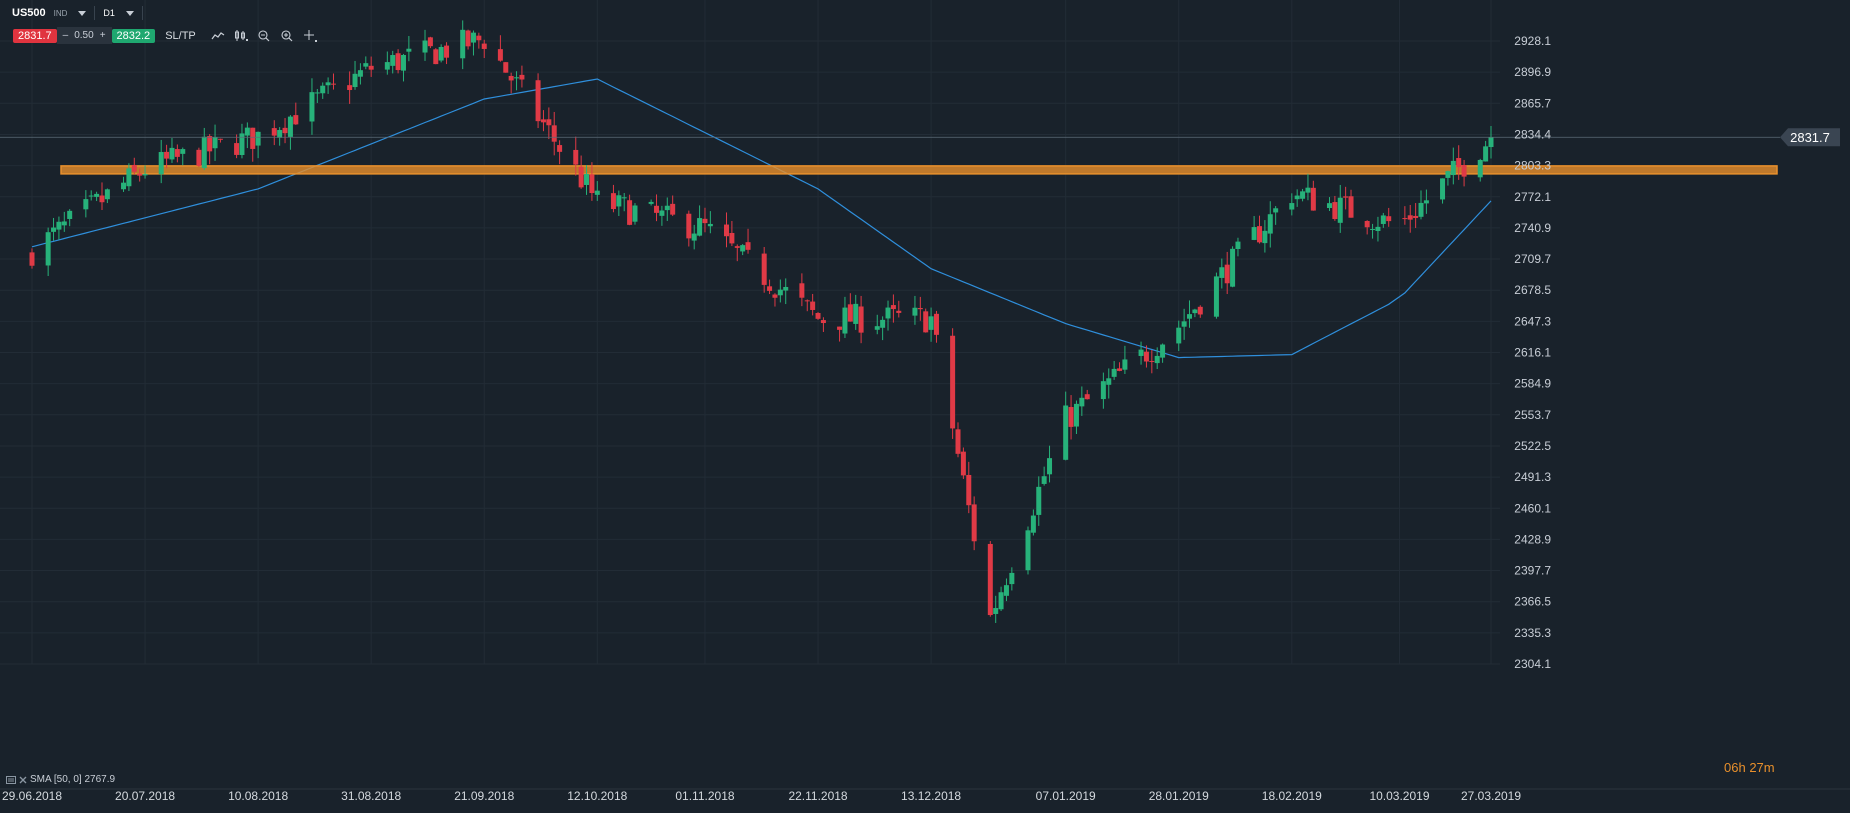 Image resolution: width=1850 pixels, height=813 pixels. What do you see at coordinates (11, 779) in the screenshot?
I see `indicator-settings-icon` at bounding box center [11, 779].